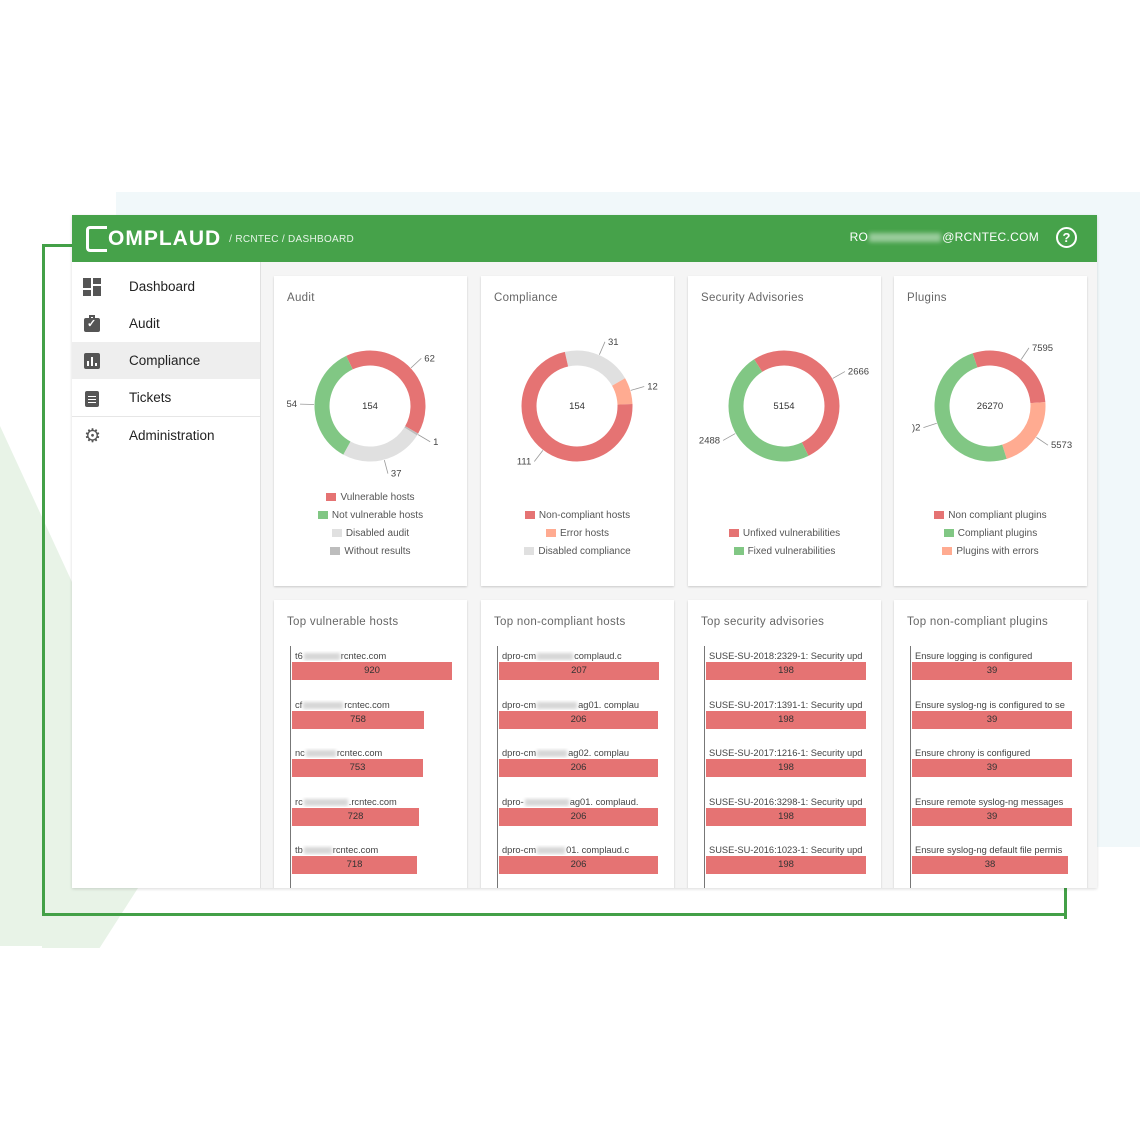 The width and height of the screenshot is (1140, 1140). Describe the element at coordinates (153, 238) in the screenshot. I see `complaud-logo: OMPLAUD` at that location.